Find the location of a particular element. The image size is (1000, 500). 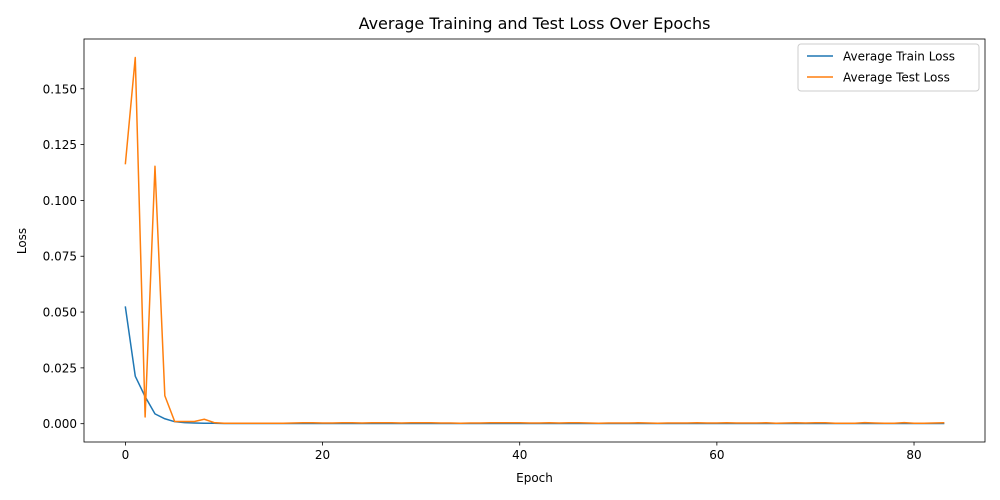

x-tick-label: 0 is located at coordinates (126, 455).